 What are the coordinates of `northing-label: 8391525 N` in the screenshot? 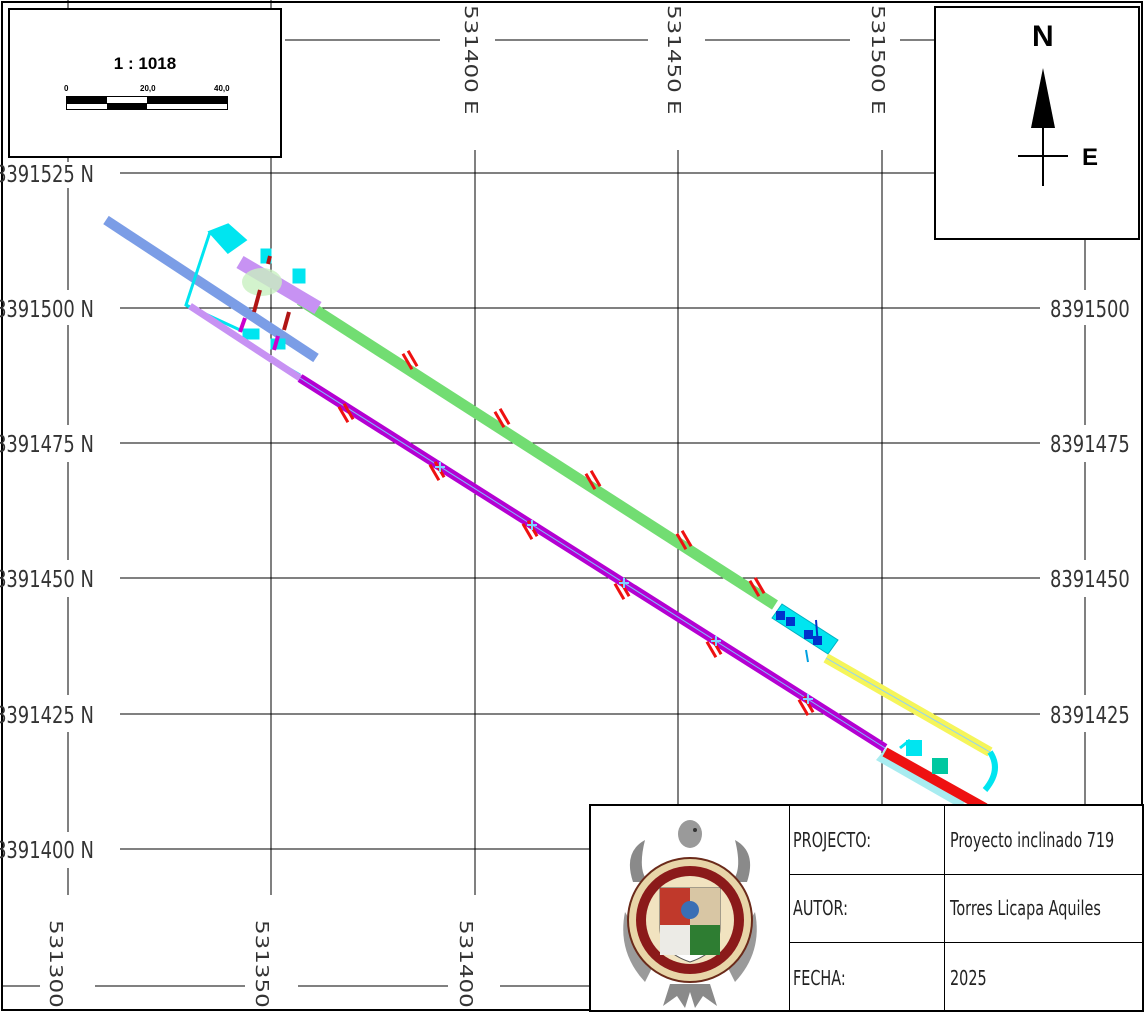 It's located at (47, 174).